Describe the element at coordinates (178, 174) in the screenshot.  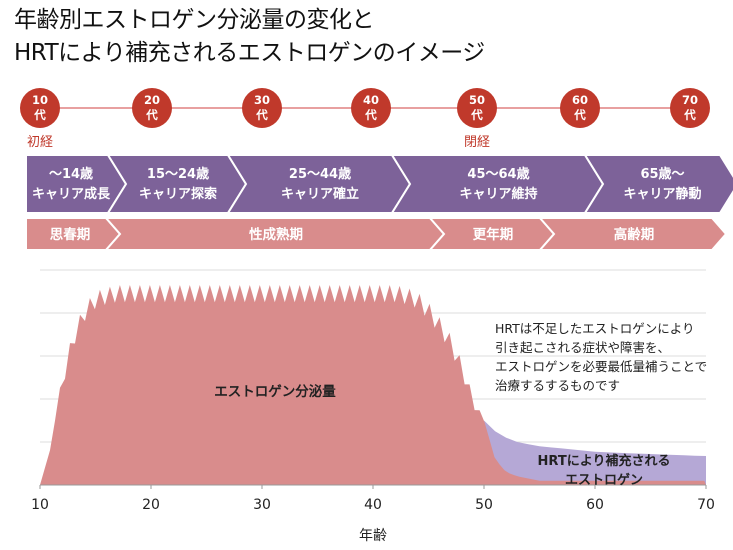
I see `career-age-range: 15～24歳` at that location.